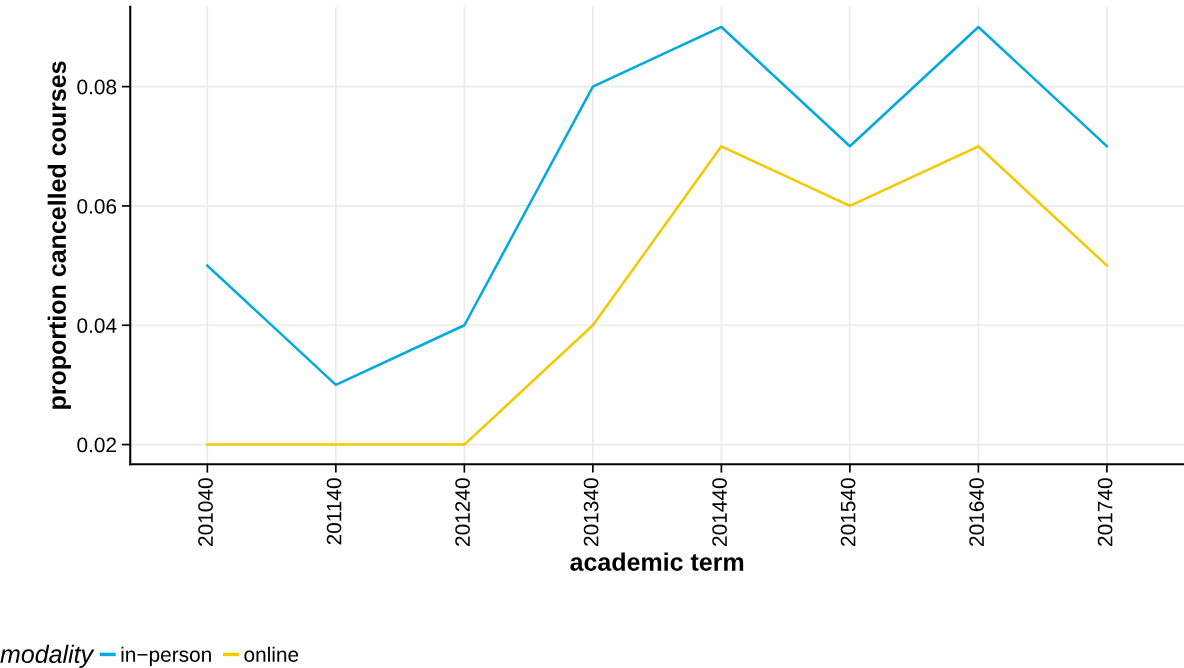 The height and width of the screenshot is (668, 1184). What do you see at coordinates (271, 654) in the screenshot?
I see `legend-label: online` at bounding box center [271, 654].